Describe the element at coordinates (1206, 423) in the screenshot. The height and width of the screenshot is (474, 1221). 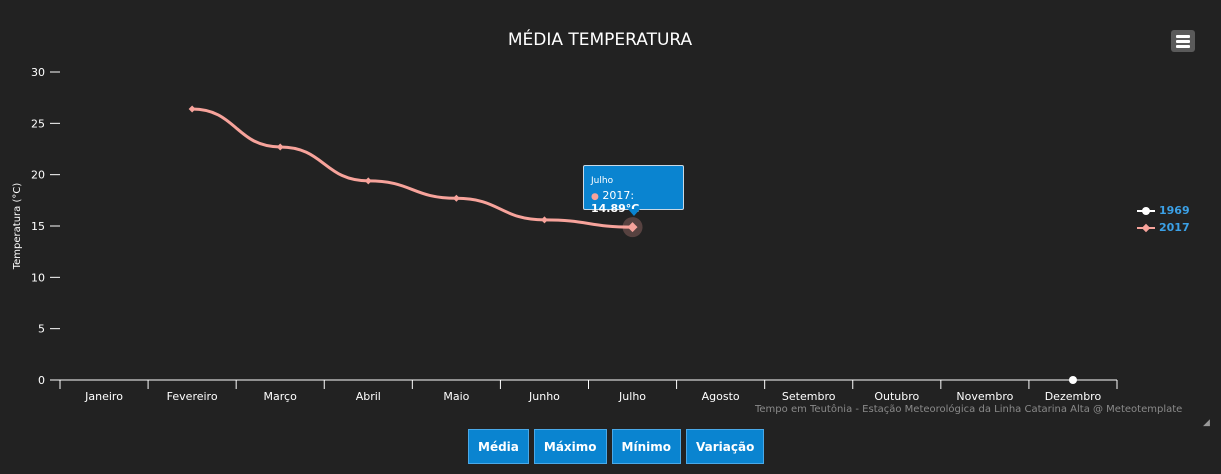
I see `resize-handle-icon: ◢` at that location.